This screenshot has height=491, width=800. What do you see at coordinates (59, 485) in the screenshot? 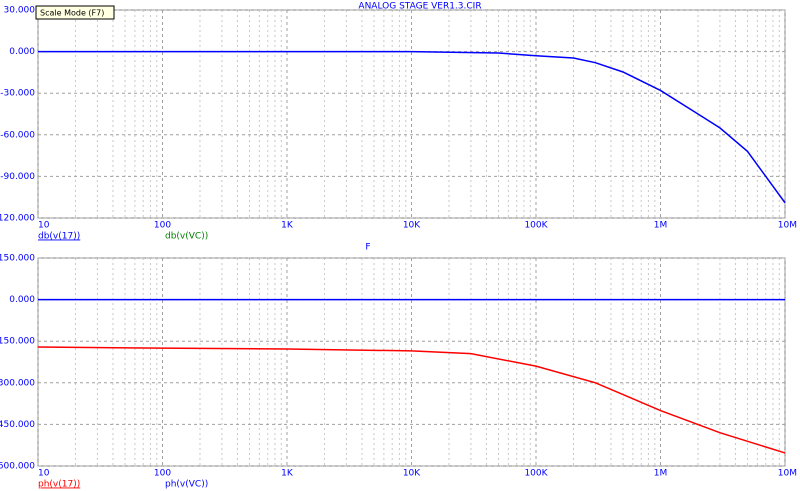
I see `legend-entry: ph(v(17))` at bounding box center [59, 485].